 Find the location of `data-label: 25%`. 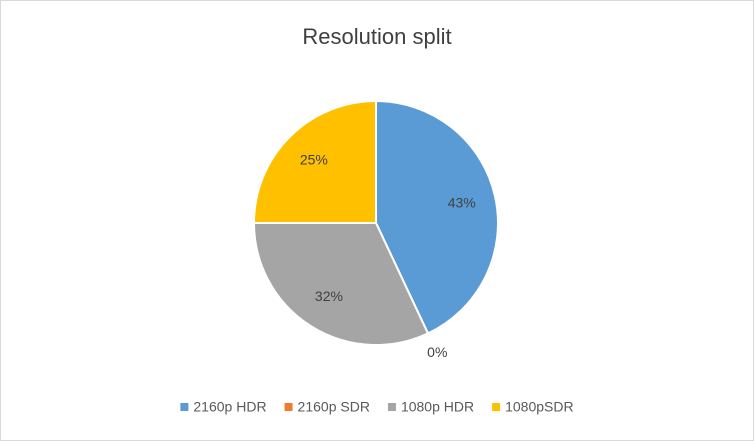

data-label: 25% is located at coordinates (314, 160).